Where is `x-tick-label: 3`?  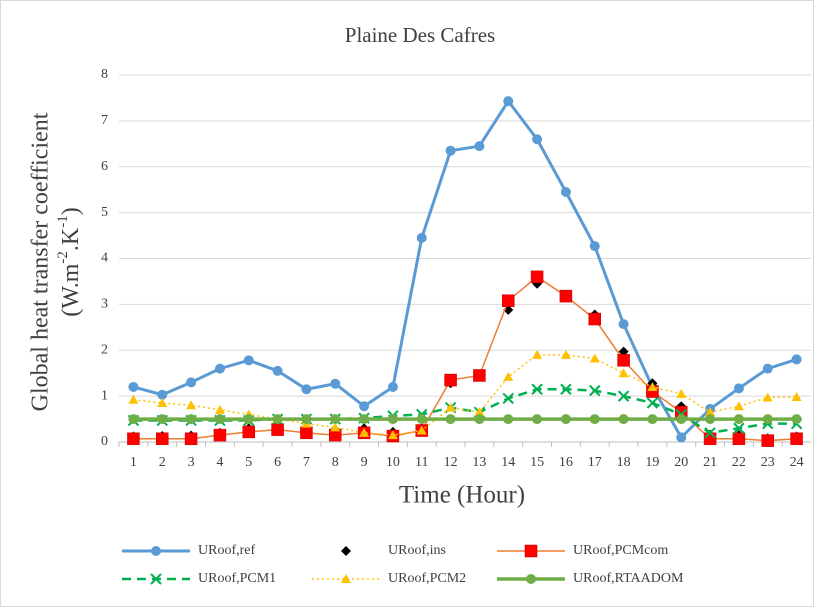
x-tick-label: 3 is located at coordinates (191, 462).